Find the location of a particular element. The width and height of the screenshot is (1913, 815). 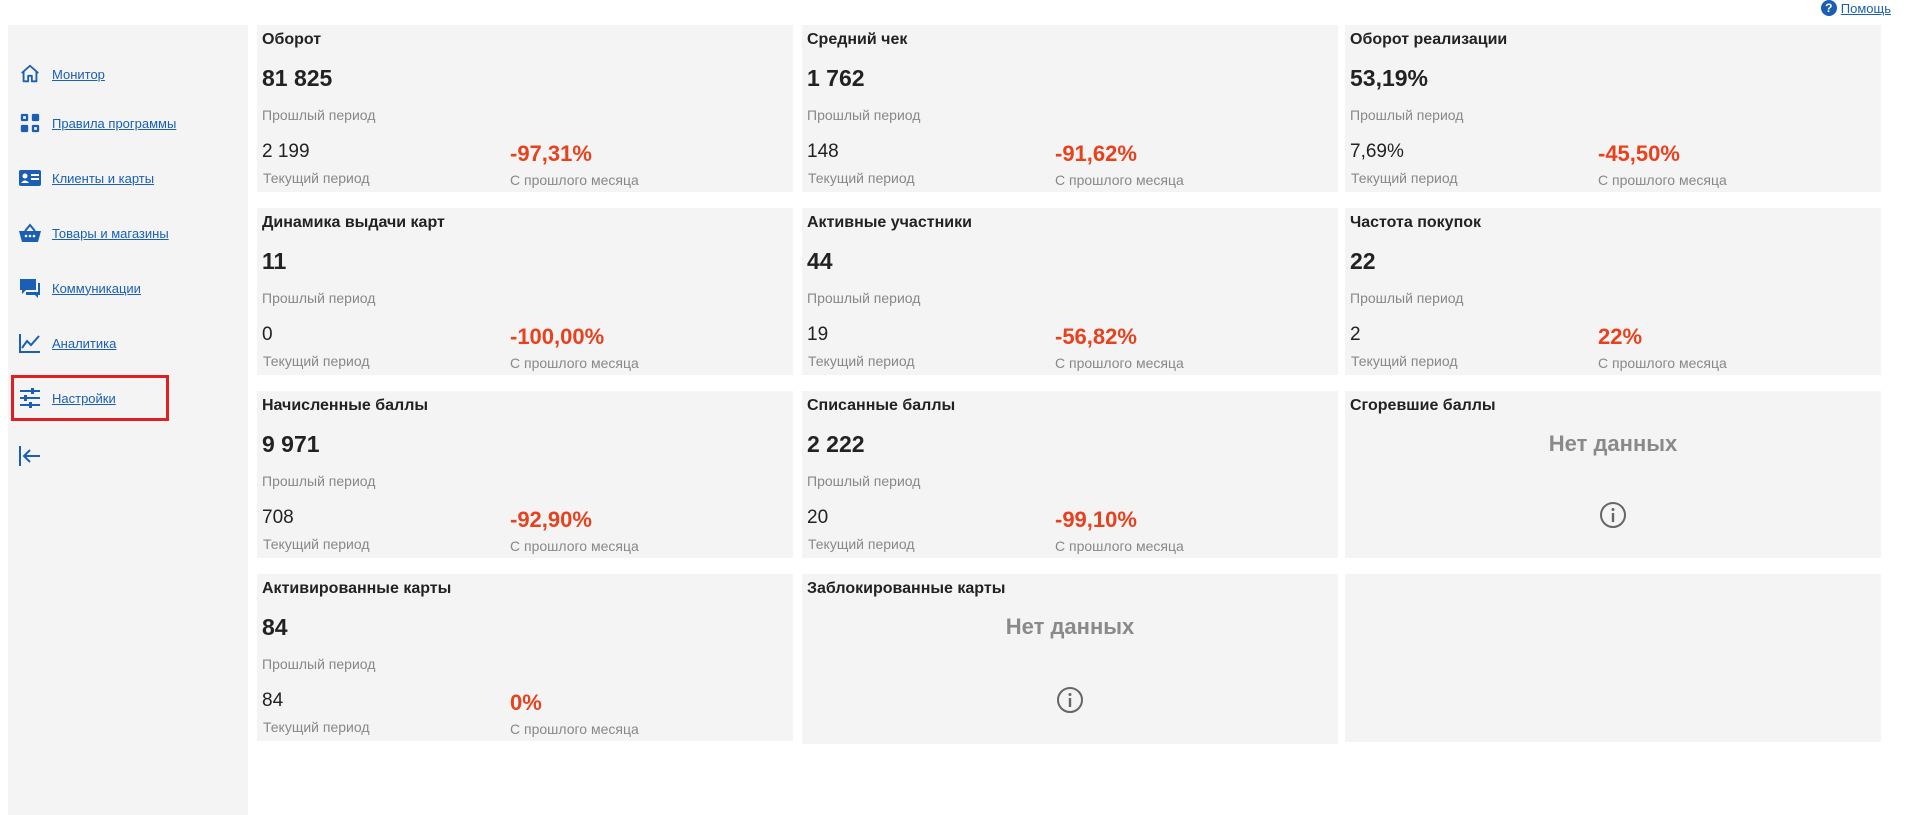

sidebar-item-label: Клиенты и карты is located at coordinates (103, 178).